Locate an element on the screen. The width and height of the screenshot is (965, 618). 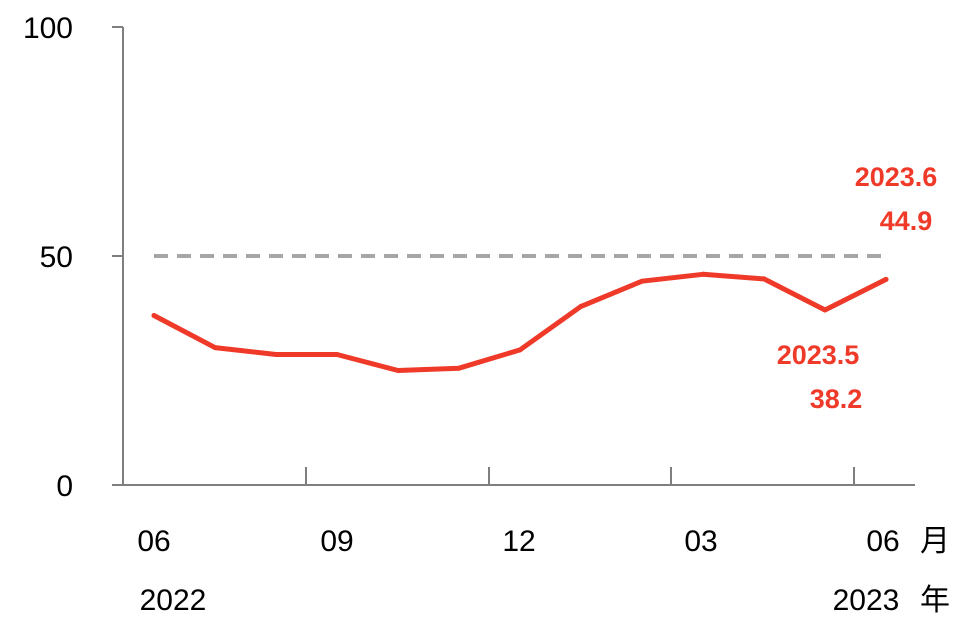
month-unit-label: 月 is located at coordinates (935, 541).